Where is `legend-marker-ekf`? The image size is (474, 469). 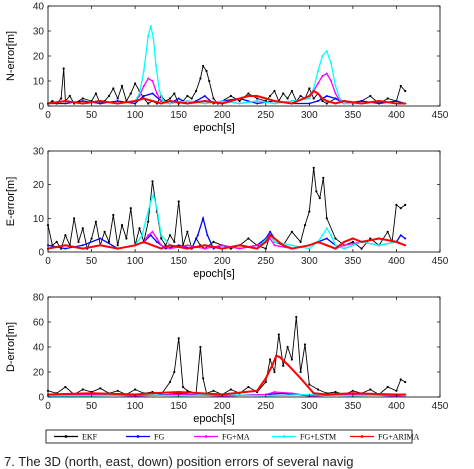 legend-marker-ekf is located at coordinates (66, 436).